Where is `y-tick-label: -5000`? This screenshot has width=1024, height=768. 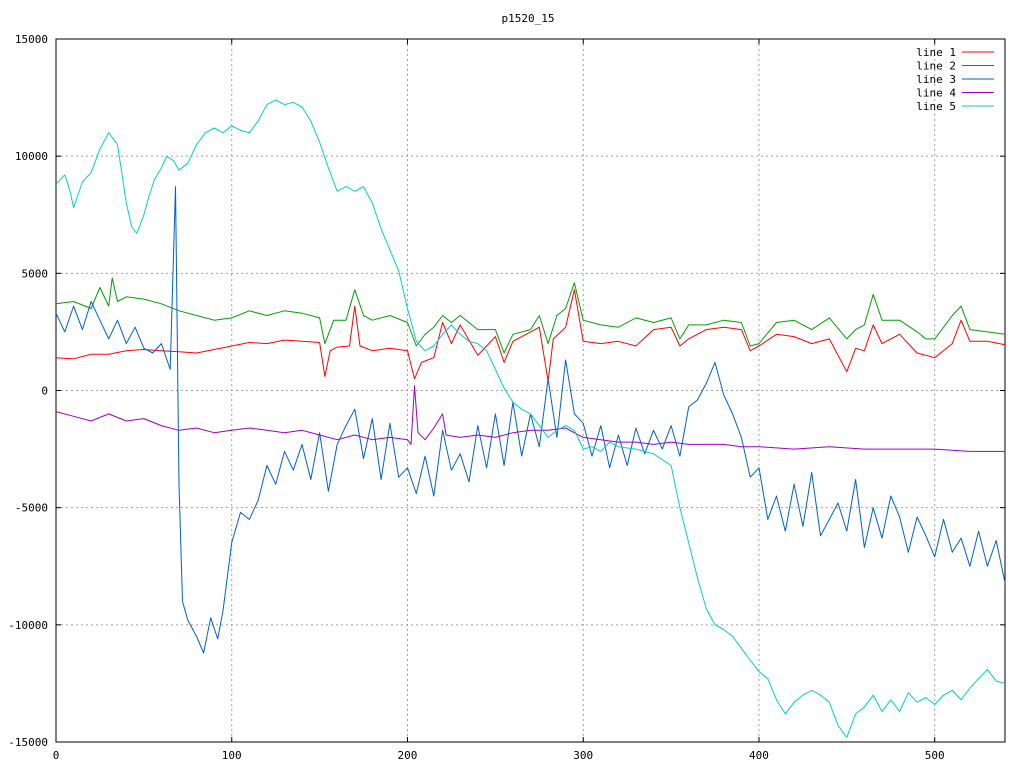 y-tick-label: -5000 is located at coordinates (31, 508).